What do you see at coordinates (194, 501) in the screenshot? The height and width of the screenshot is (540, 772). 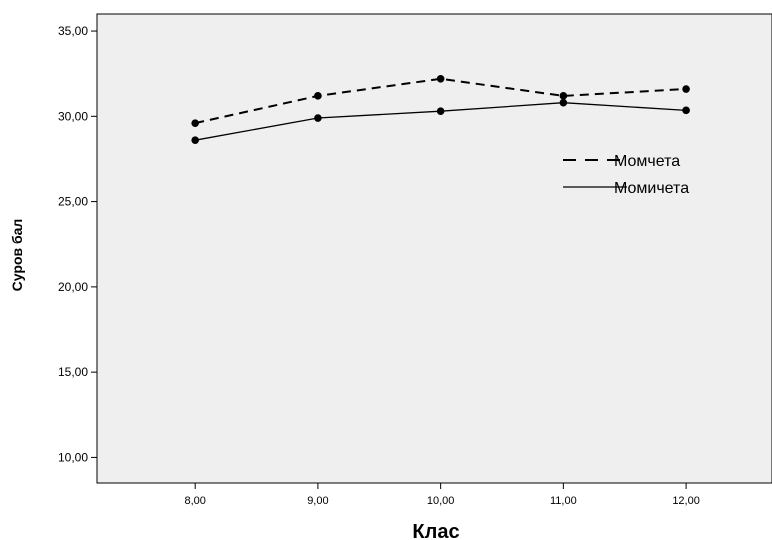 I see `x-tick-label: 8,00` at bounding box center [194, 501].